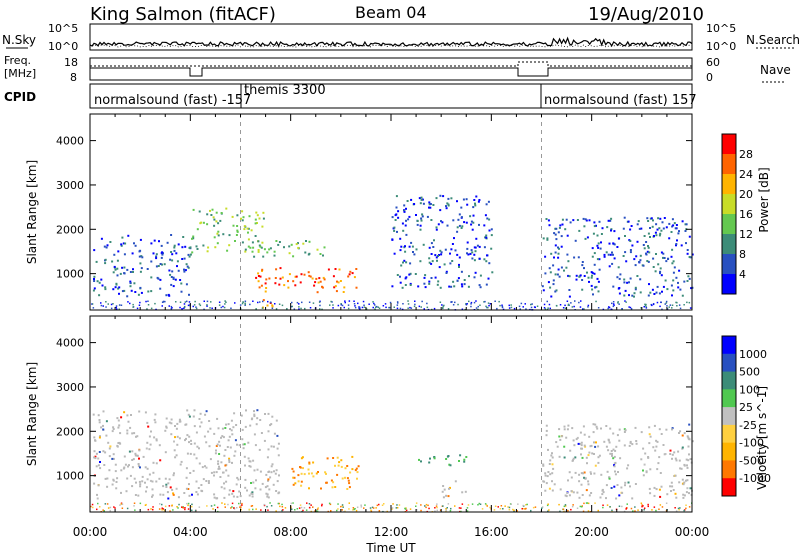 The width and height of the screenshot is (800, 554). Describe the element at coordinates (753, 354) in the screenshot. I see `colorbar-tick-label: 1000` at that location.